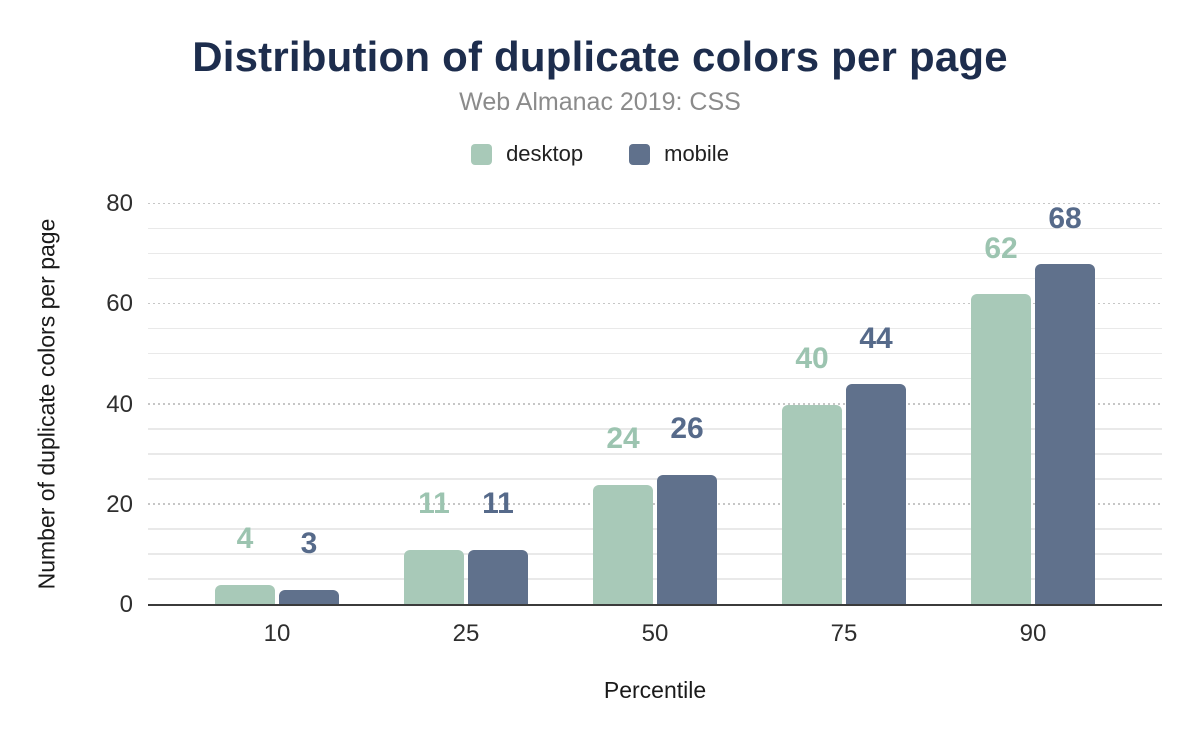 The width and height of the screenshot is (1200, 742). Describe the element at coordinates (119, 304) in the screenshot. I see `y-tick-label: 60` at that location.